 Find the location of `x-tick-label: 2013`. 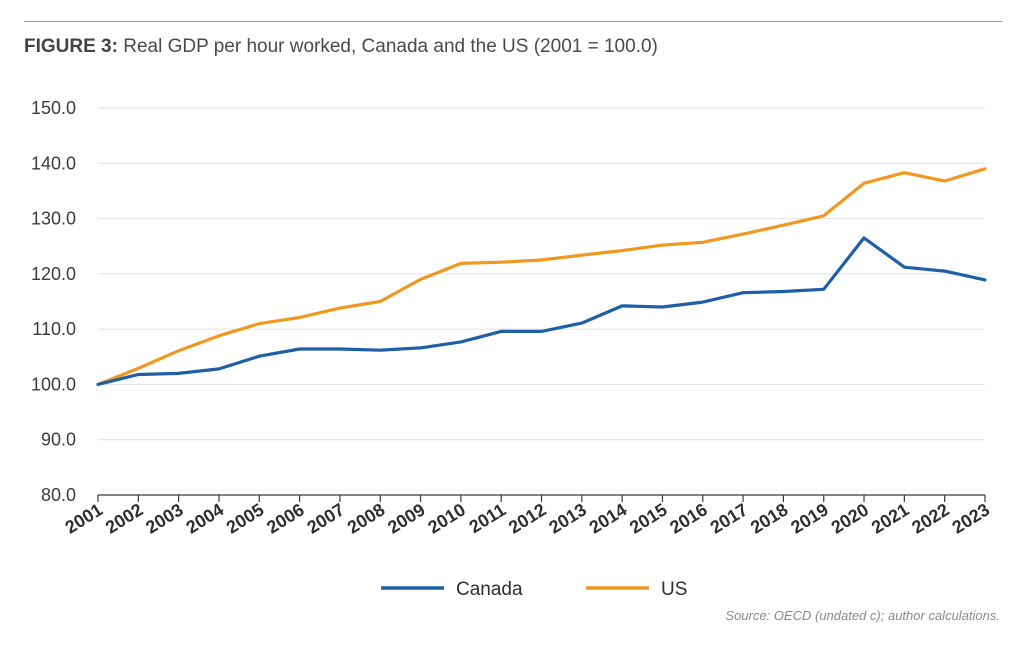

x-tick-label: 2013 is located at coordinates (567, 518).